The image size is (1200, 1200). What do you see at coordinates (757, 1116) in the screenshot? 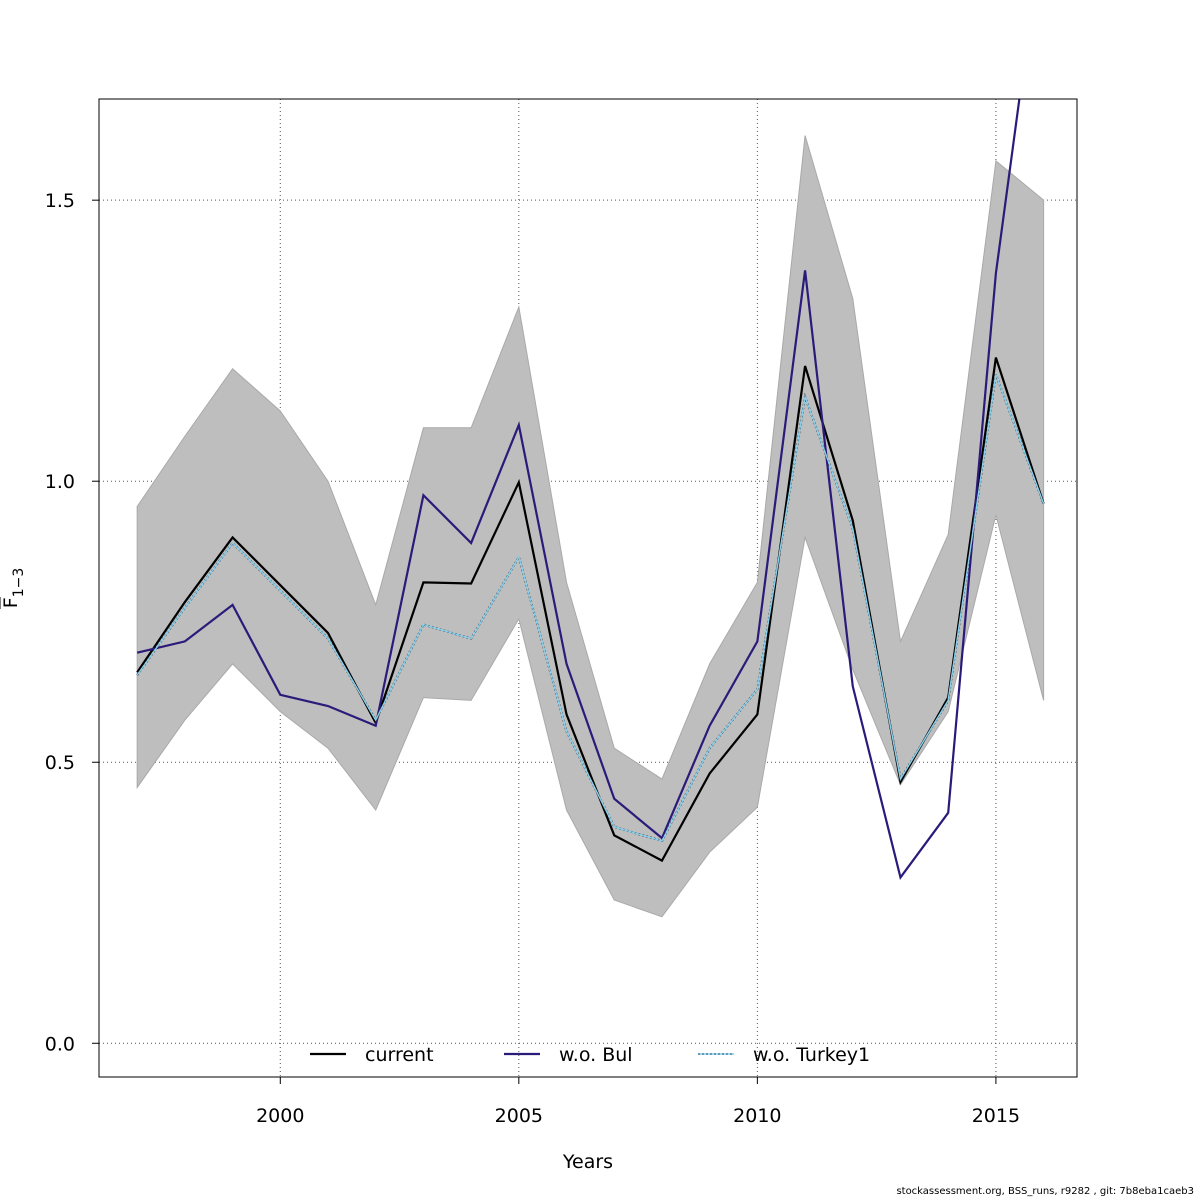
I see `x-tick-label: 2010` at bounding box center [757, 1116].